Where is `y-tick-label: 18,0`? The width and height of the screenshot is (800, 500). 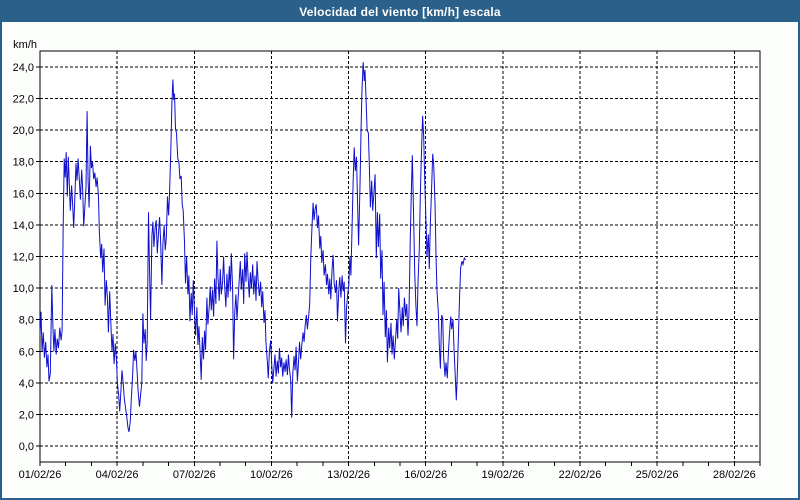 y-tick-label: 18,0 is located at coordinates (23, 163).